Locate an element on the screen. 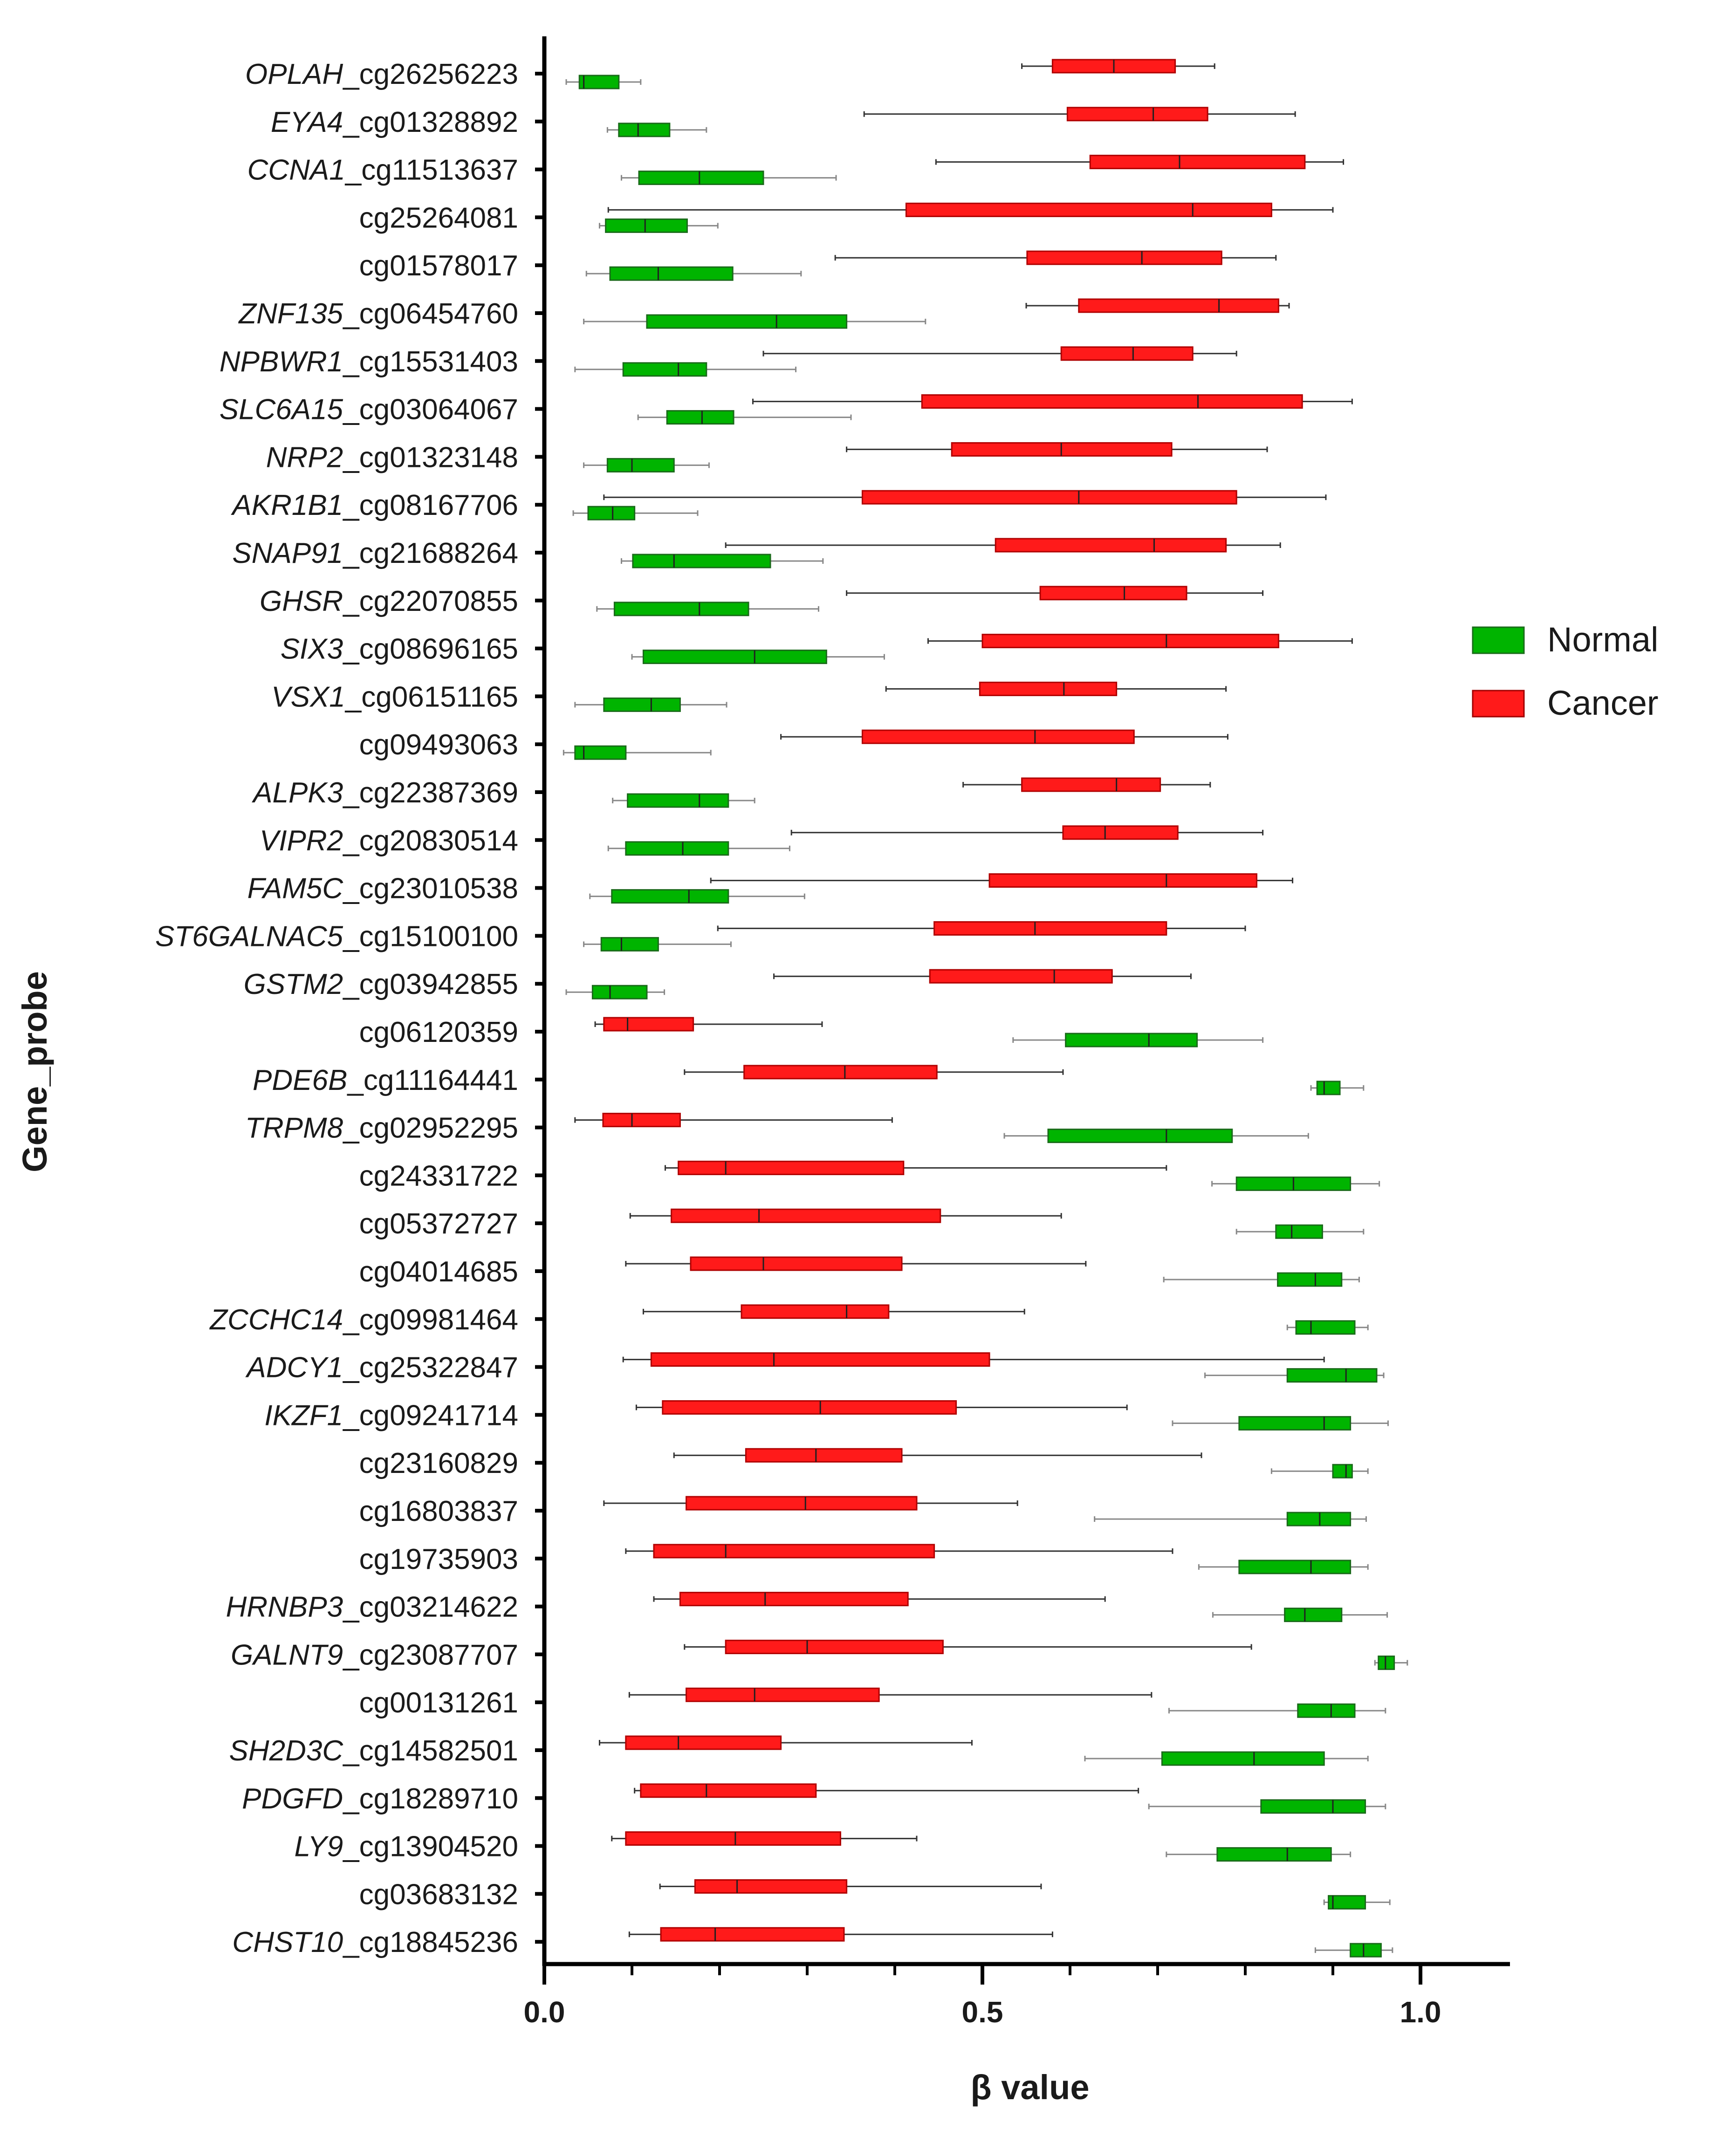 This screenshot has width=1736, height=2143. y-tick-label: ADCY1_cg25322847 is located at coordinates (381, 1368).